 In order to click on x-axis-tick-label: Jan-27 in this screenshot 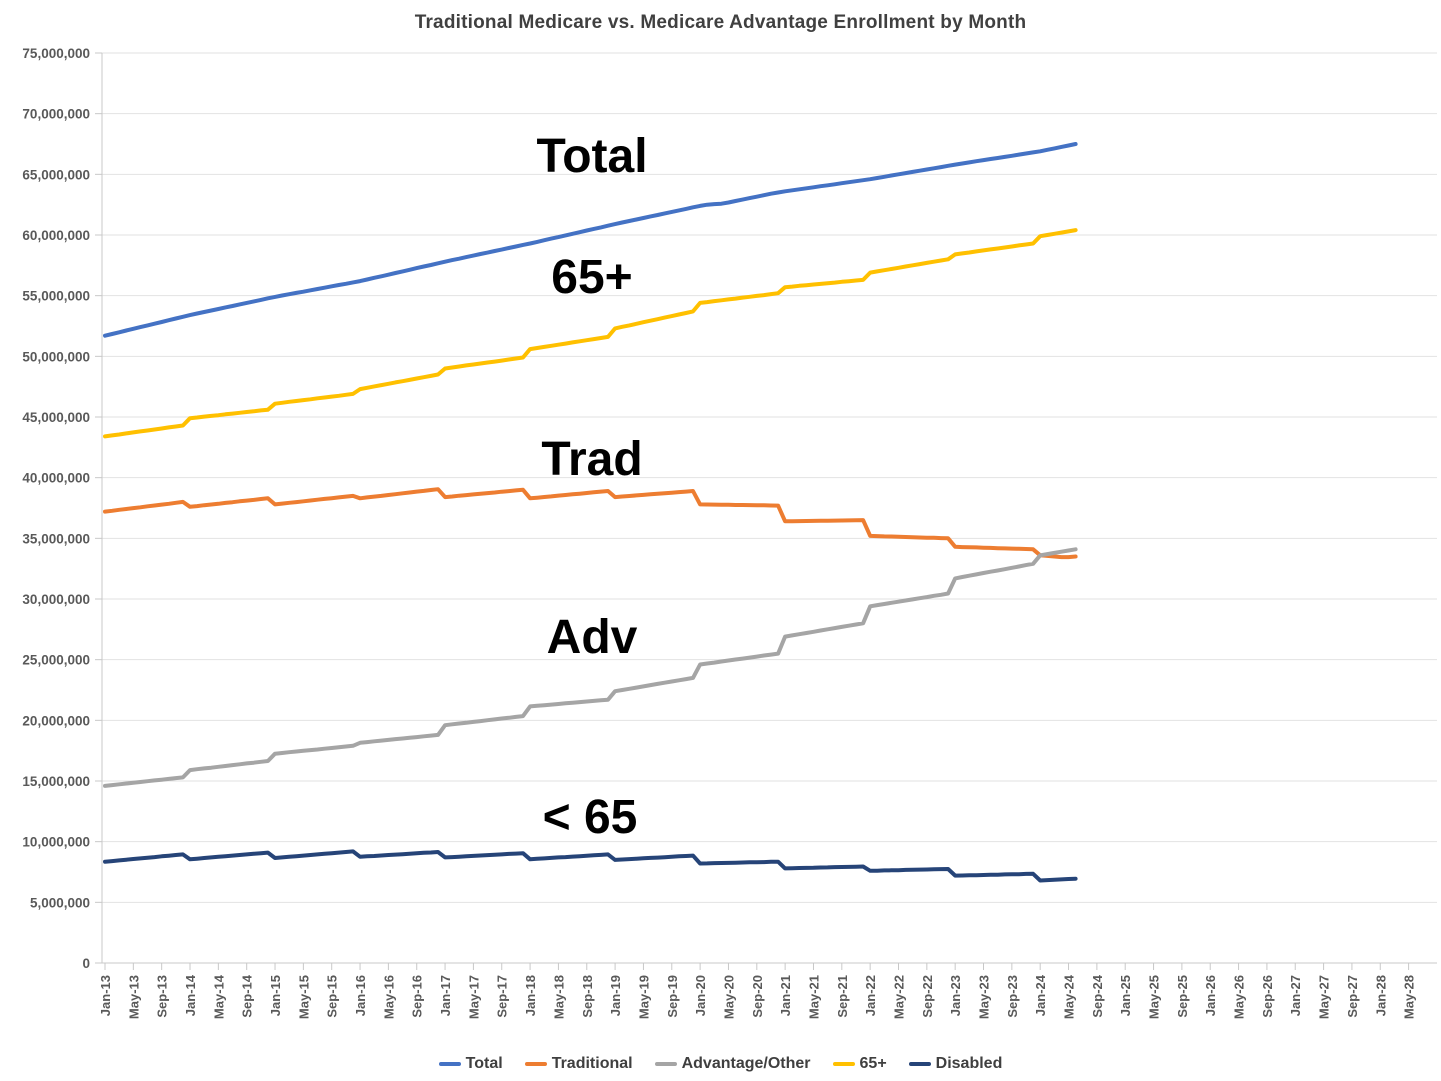, I will do `click(1295, 995)`.